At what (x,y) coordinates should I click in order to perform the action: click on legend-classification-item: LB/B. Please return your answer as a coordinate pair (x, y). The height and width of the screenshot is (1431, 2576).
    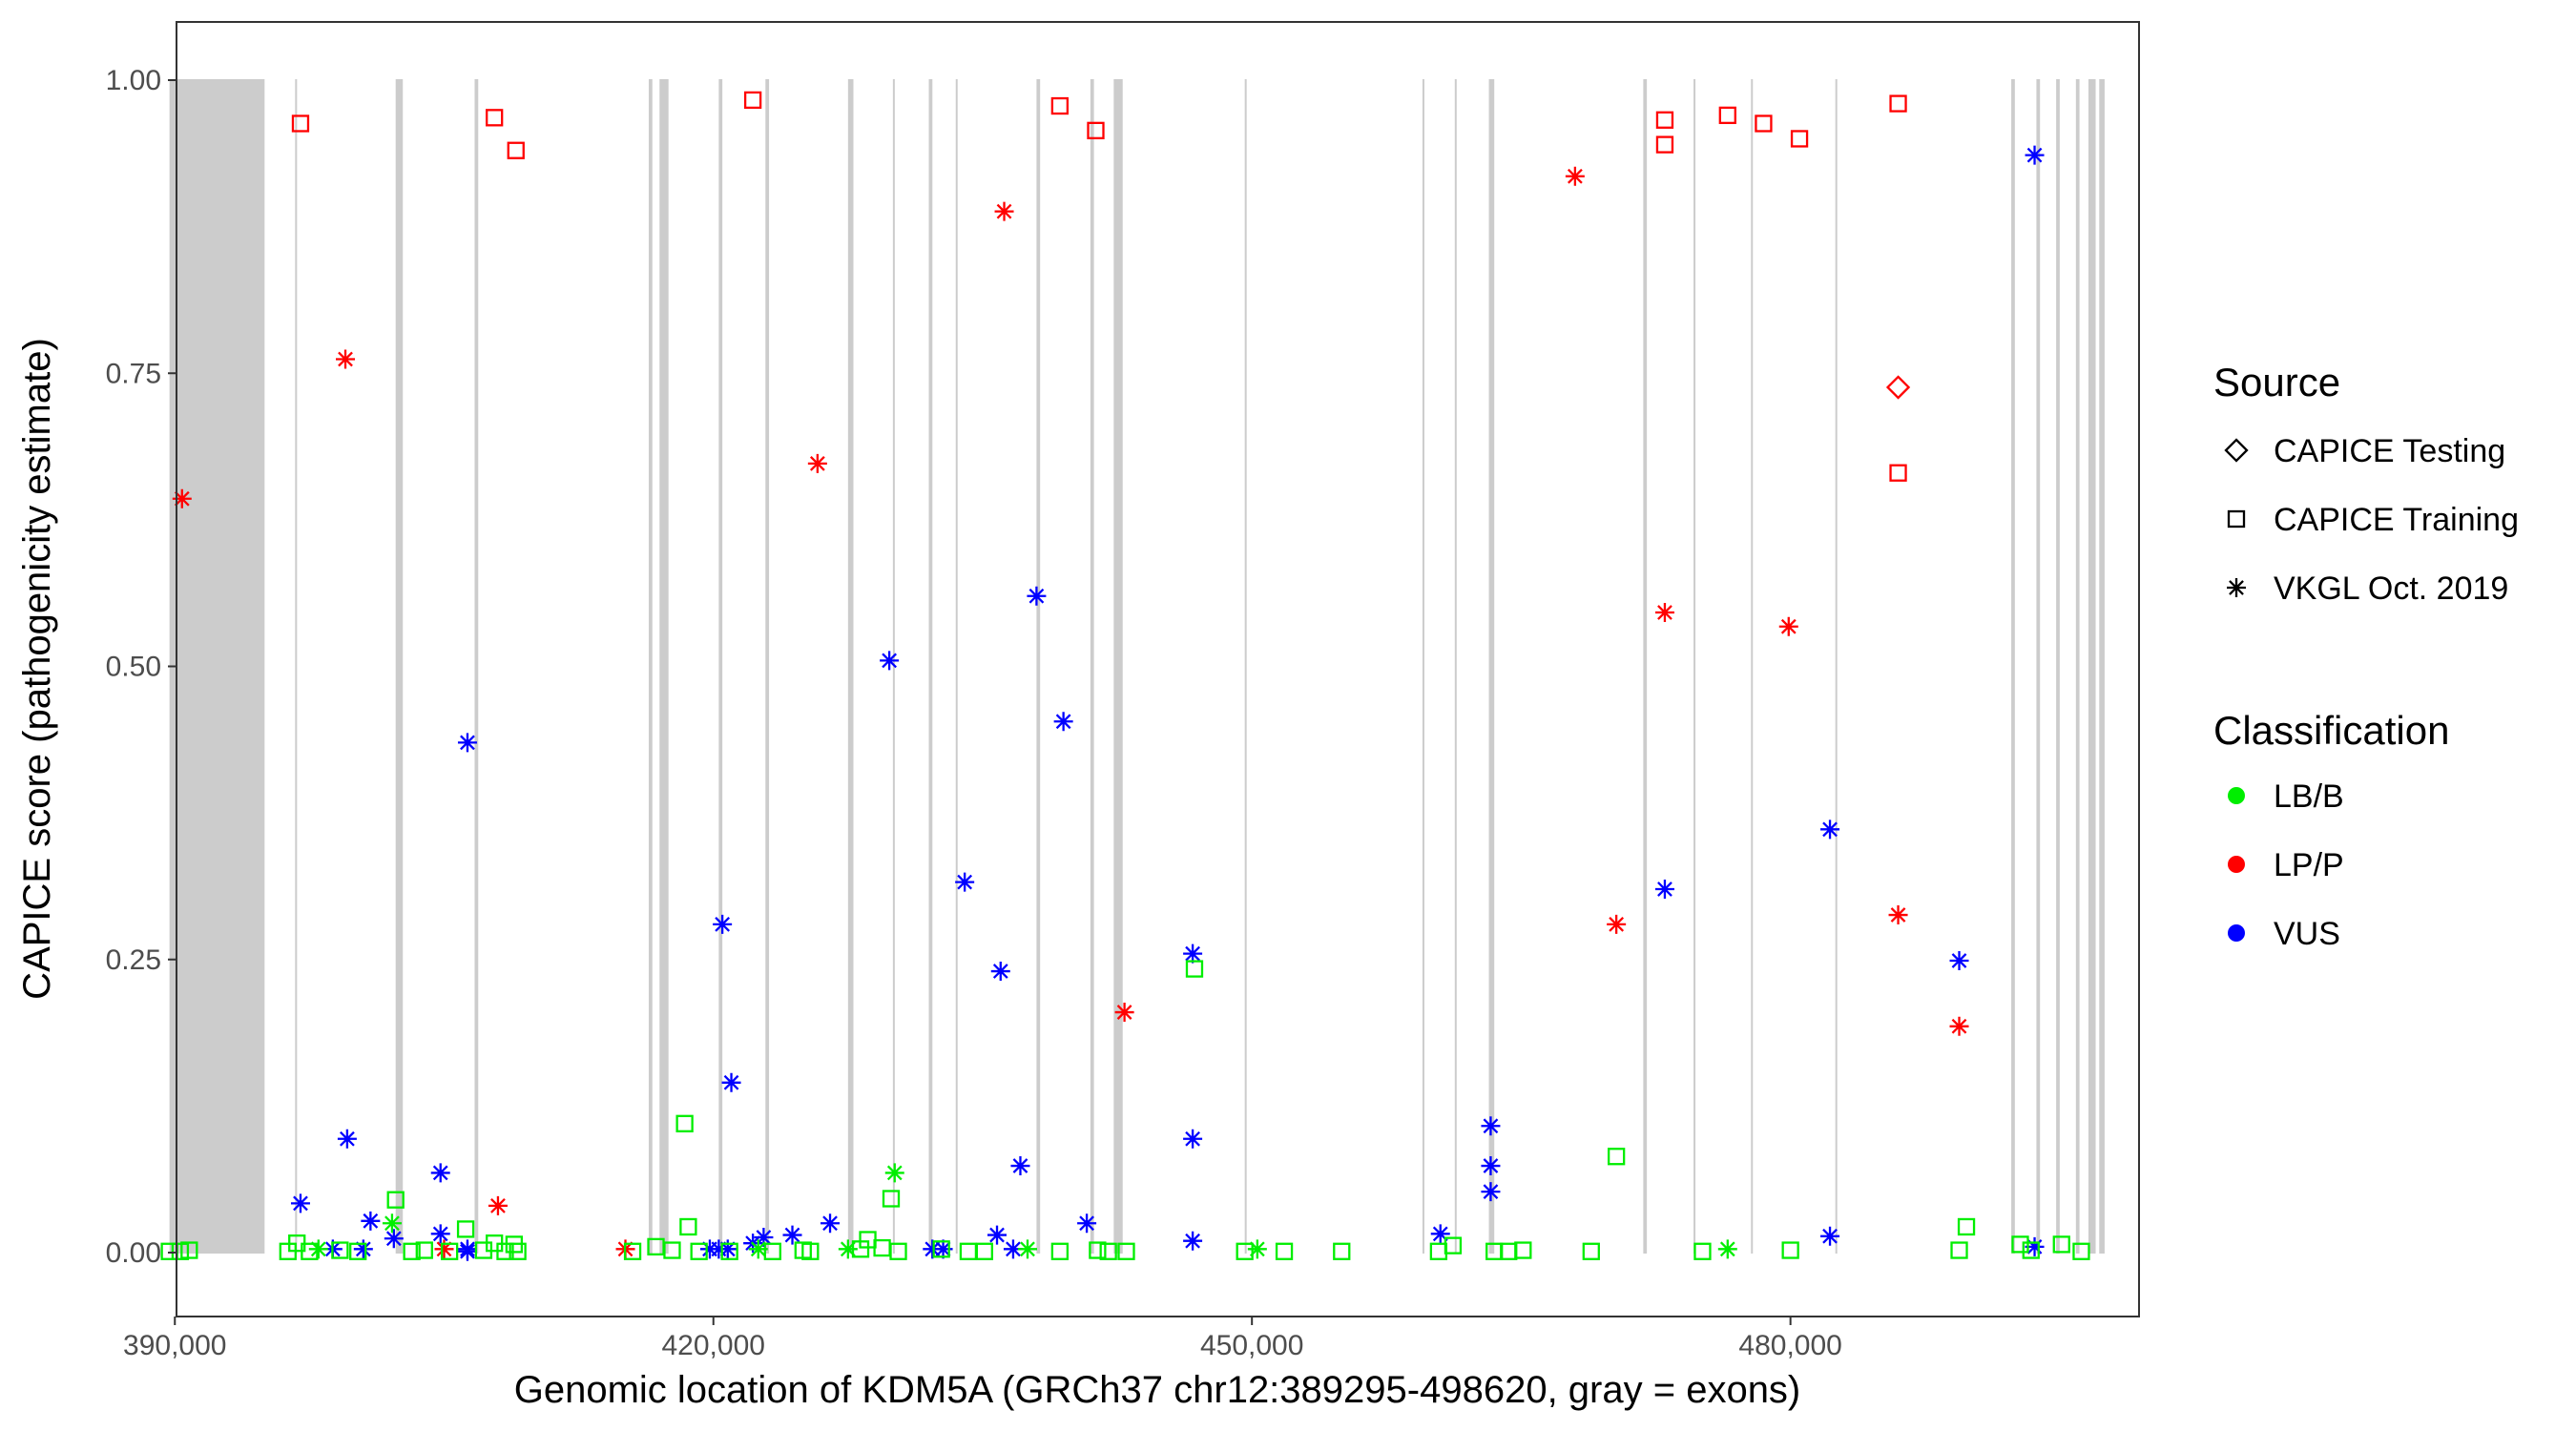
    Looking at the image, I should click on (2286, 796).